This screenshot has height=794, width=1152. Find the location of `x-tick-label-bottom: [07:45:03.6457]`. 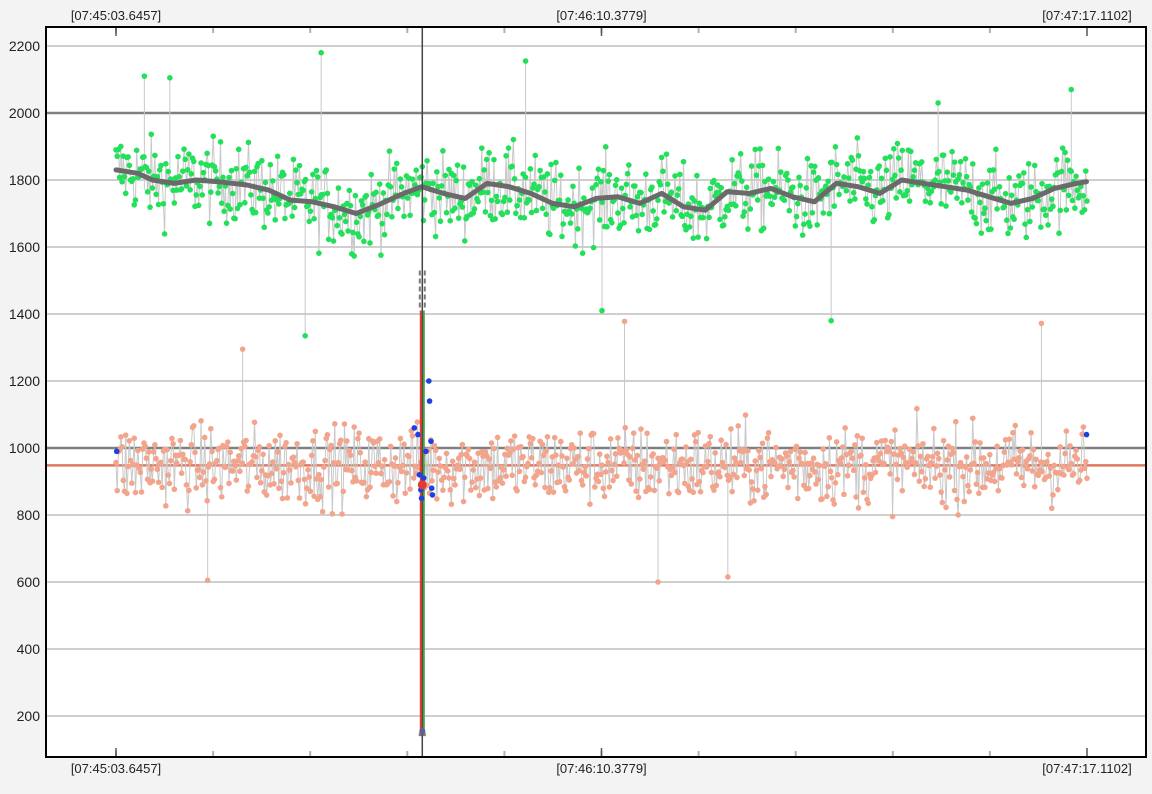

x-tick-label-bottom: [07:45:03.6457] is located at coordinates (116, 768).